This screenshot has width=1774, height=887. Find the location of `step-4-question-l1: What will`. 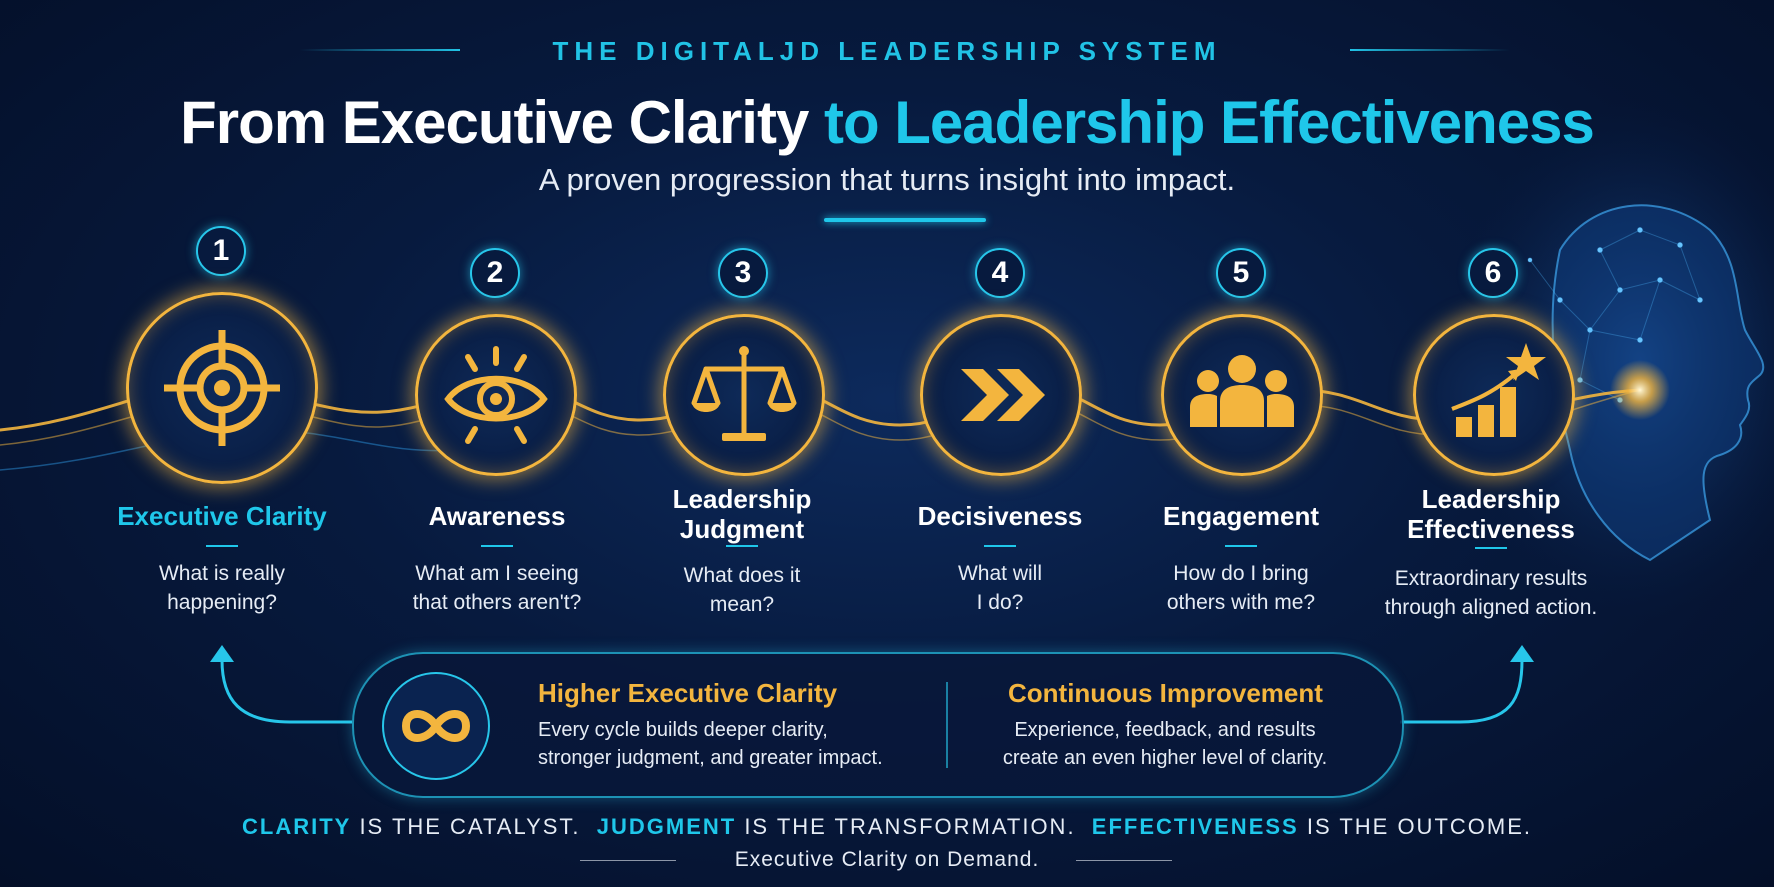

step-4-question-l1: What will is located at coordinates (999, 573).